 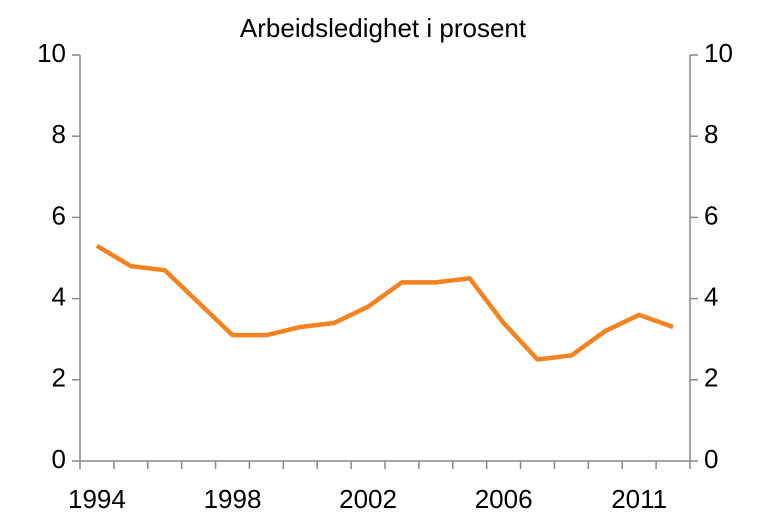 I want to click on y2-tick-label: 8, so click(x=711, y=134).